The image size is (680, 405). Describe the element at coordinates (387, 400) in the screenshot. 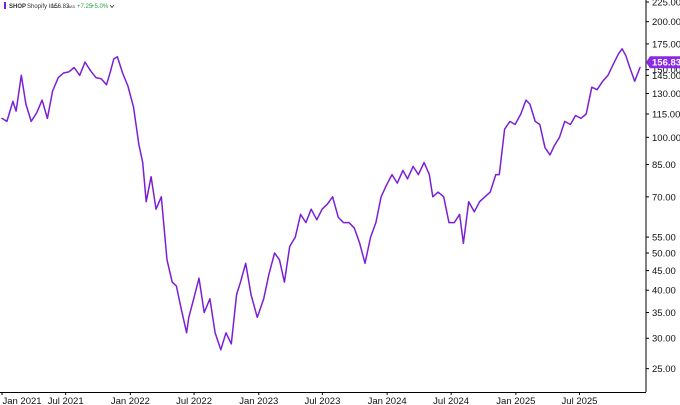

I see `x-tick-label: Jan 2024` at that location.